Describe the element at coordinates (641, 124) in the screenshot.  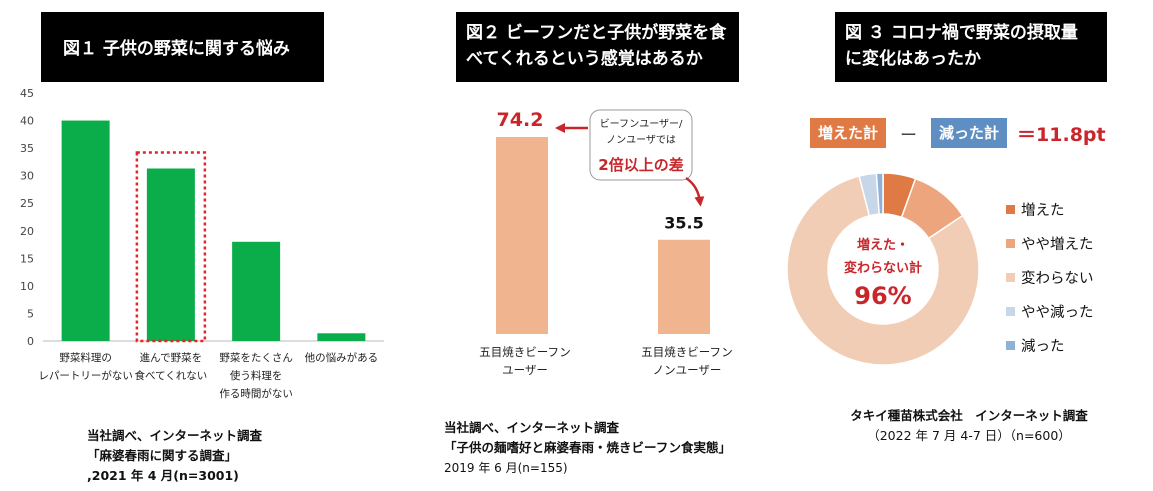
I see `callout-text: ビーフンユーザー/` at that location.